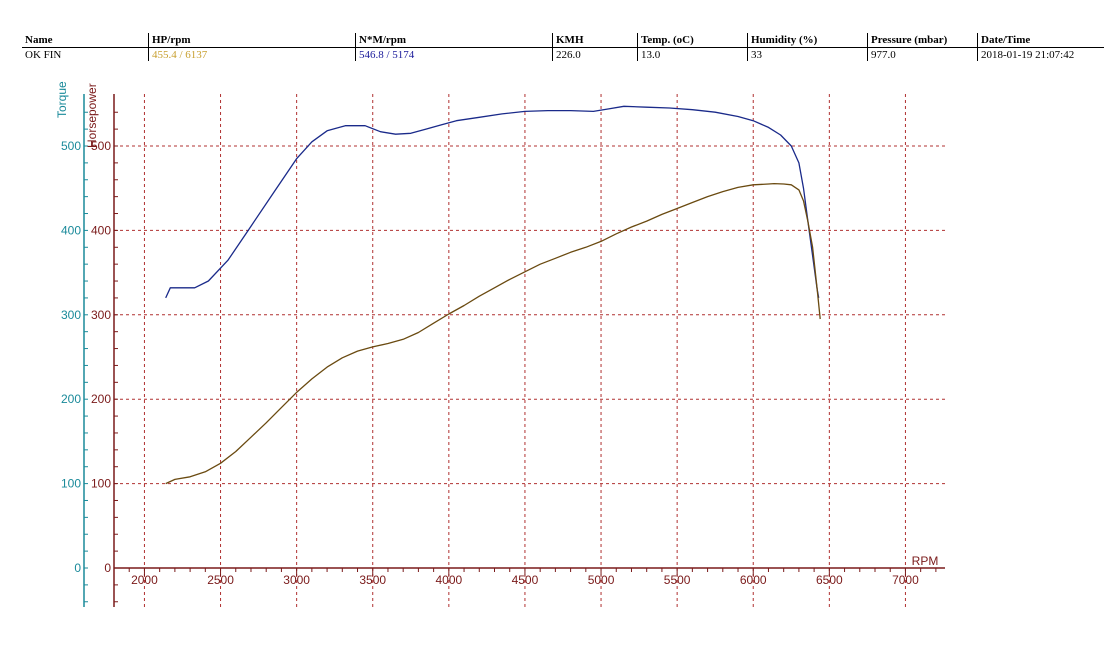  What do you see at coordinates (807, 54) in the screenshot?
I see `humidity-value: 33` at bounding box center [807, 54].